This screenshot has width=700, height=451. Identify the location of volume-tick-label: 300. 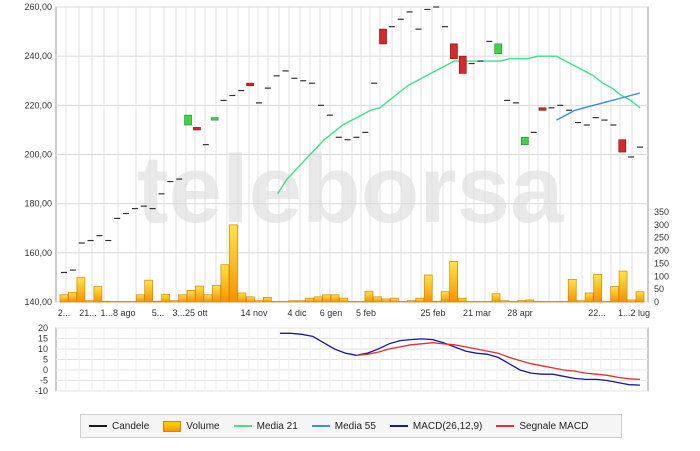
(661, 225).